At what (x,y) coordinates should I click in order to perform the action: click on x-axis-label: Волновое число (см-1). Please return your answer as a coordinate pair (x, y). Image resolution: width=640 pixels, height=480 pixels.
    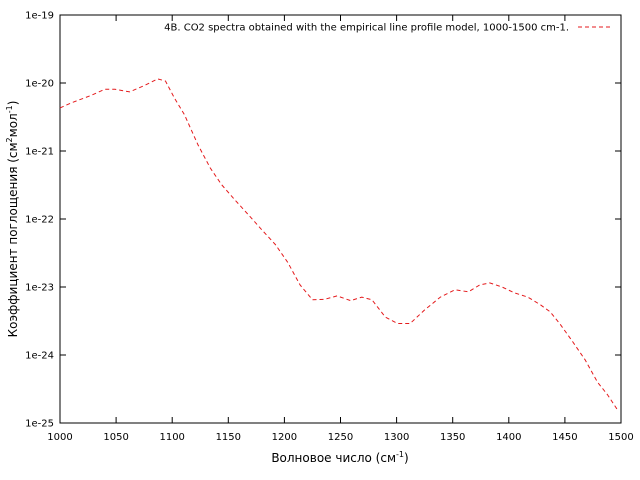
    Looking at the image, I should click on (339, 457).